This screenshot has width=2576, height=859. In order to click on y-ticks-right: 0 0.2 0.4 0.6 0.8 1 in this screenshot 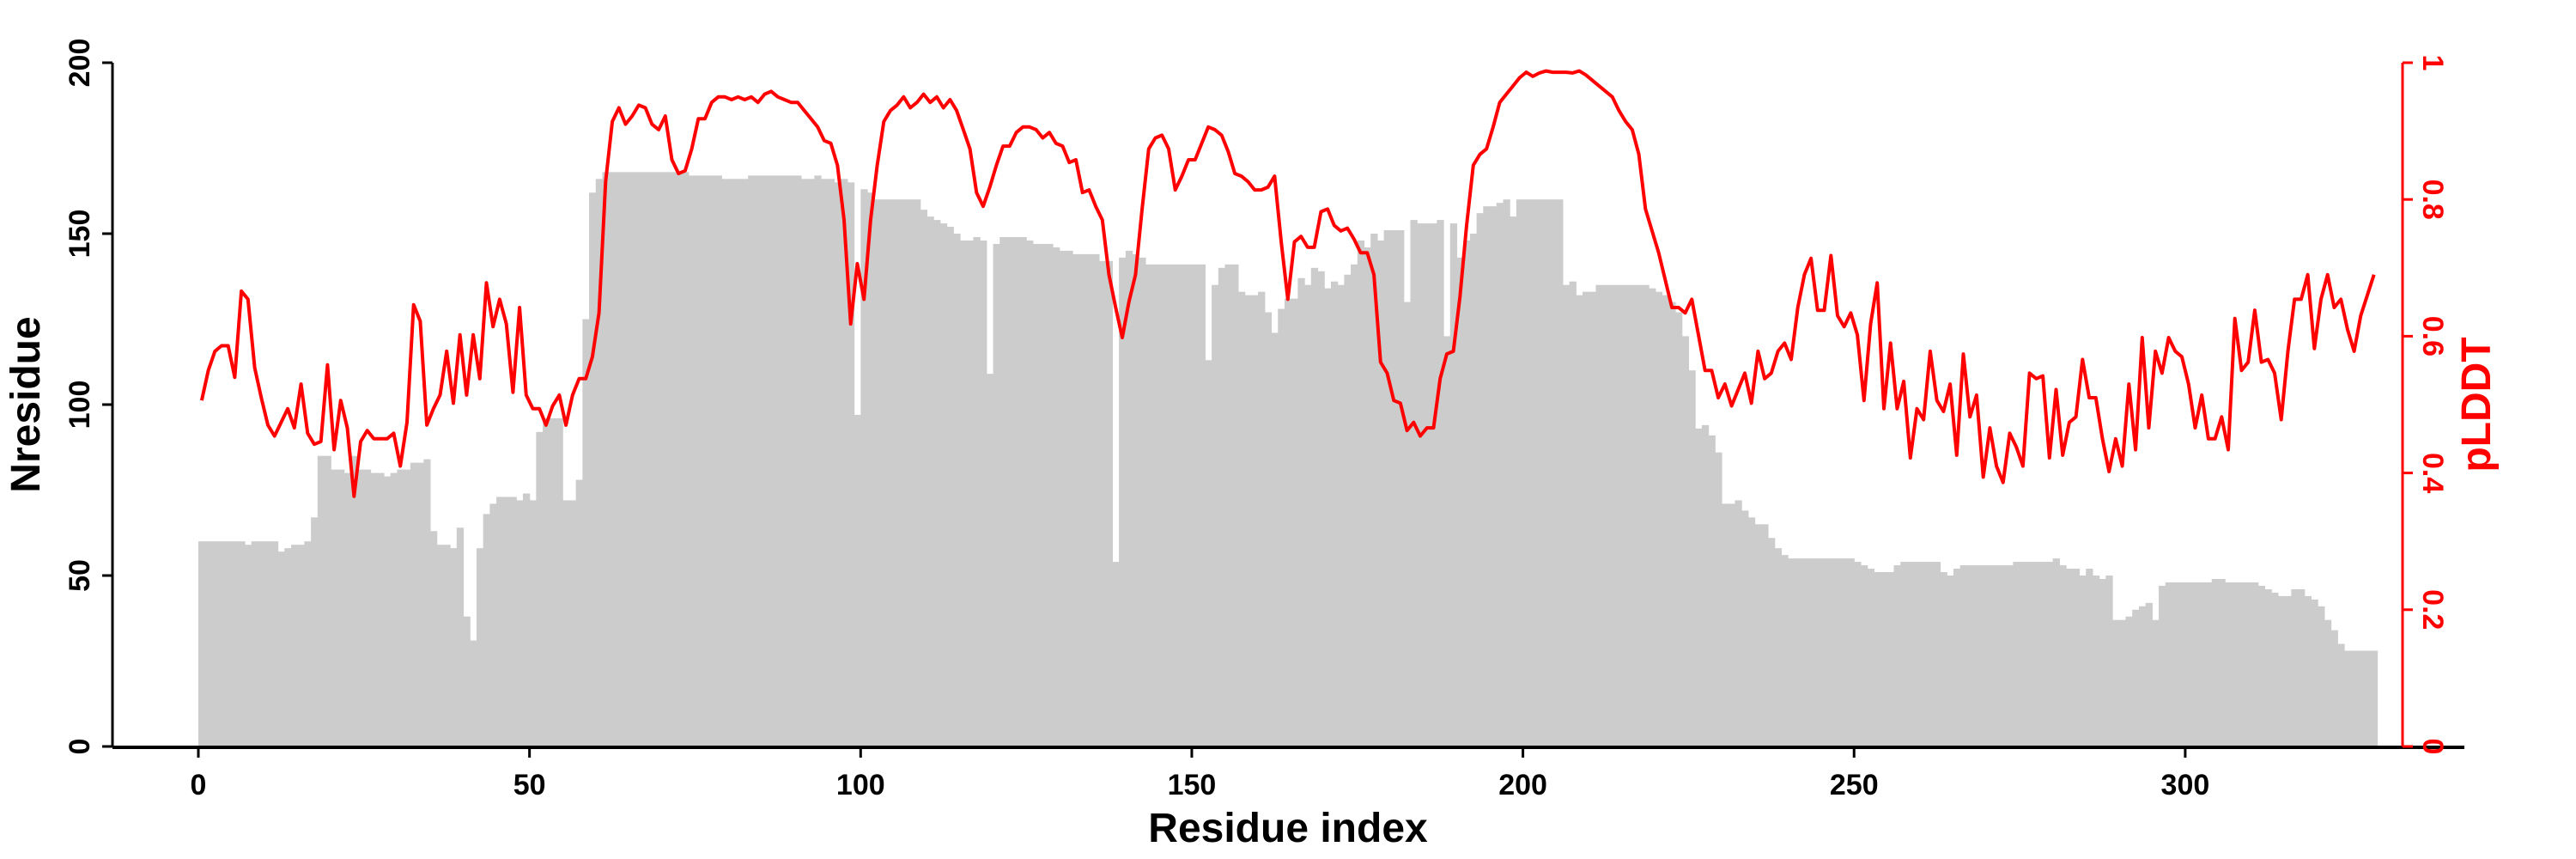, I will do `click(2426, 405)`.